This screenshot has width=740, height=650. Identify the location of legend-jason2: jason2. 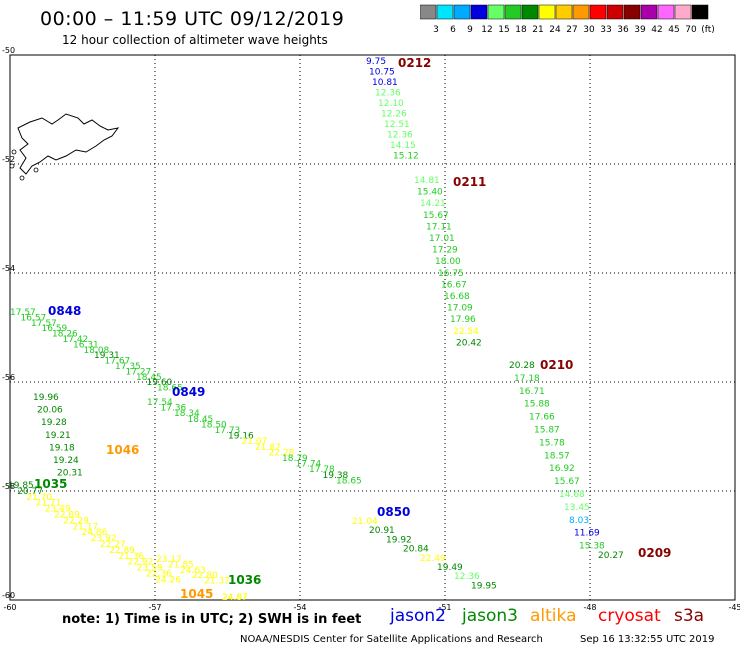
(418, 616).